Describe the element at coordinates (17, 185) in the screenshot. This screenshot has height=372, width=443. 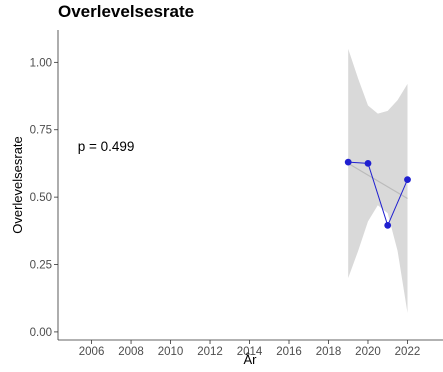
I see `y-axis-label: Overlevelsesrate` at that location.